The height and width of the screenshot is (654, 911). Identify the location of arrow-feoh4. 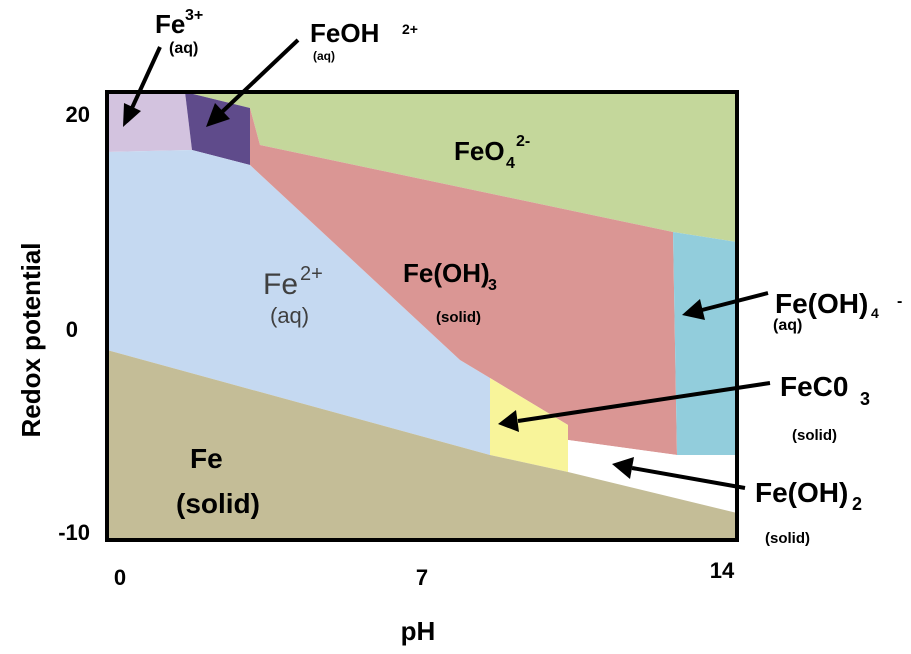
(725, 305).